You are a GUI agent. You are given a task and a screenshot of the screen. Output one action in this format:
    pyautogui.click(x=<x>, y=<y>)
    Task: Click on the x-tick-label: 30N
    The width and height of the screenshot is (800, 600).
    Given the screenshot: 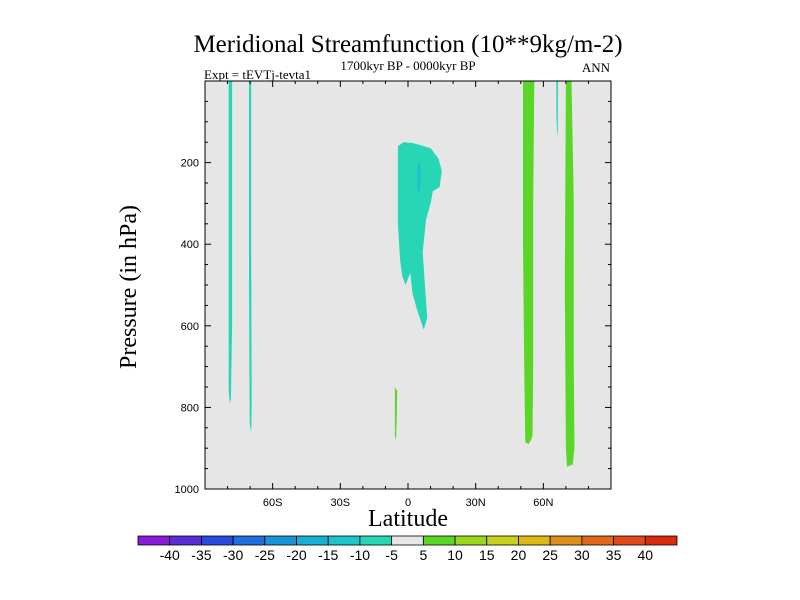 What is the action you would take?
    pyautogui.click(x=476, y=503)
    